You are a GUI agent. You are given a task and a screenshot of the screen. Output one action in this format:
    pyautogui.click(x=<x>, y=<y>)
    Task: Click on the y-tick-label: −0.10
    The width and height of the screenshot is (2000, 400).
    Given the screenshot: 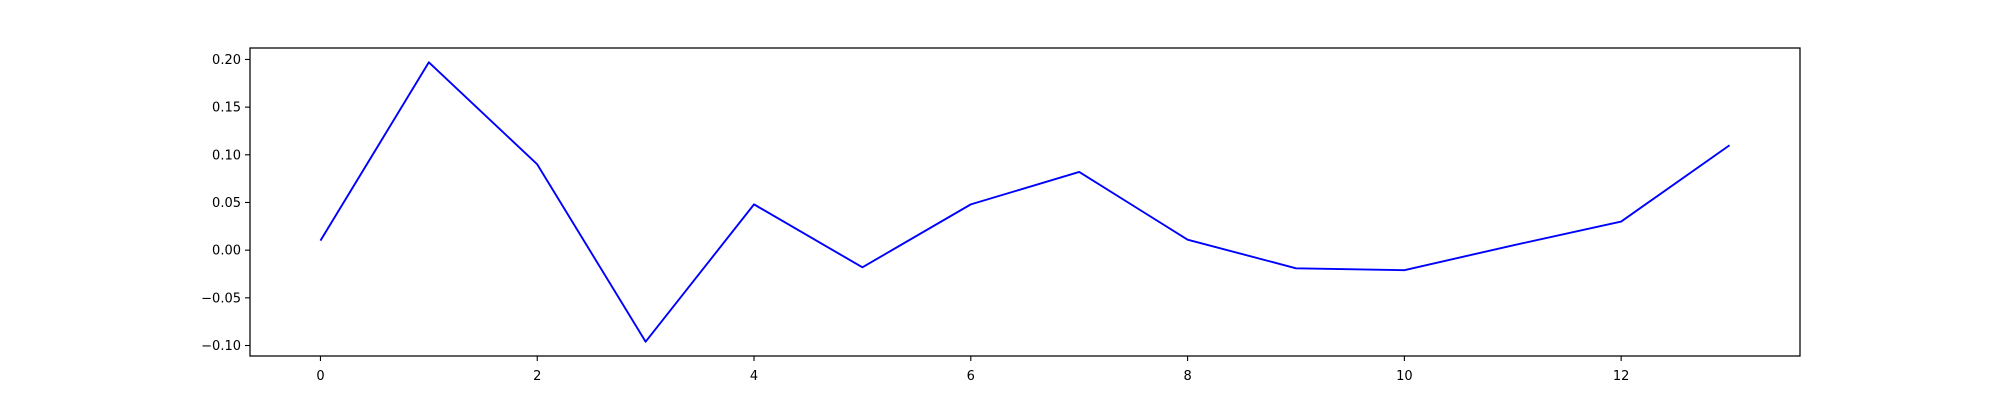 What is the action you would take?
    pyautogui.click(x=221, y=346)
    